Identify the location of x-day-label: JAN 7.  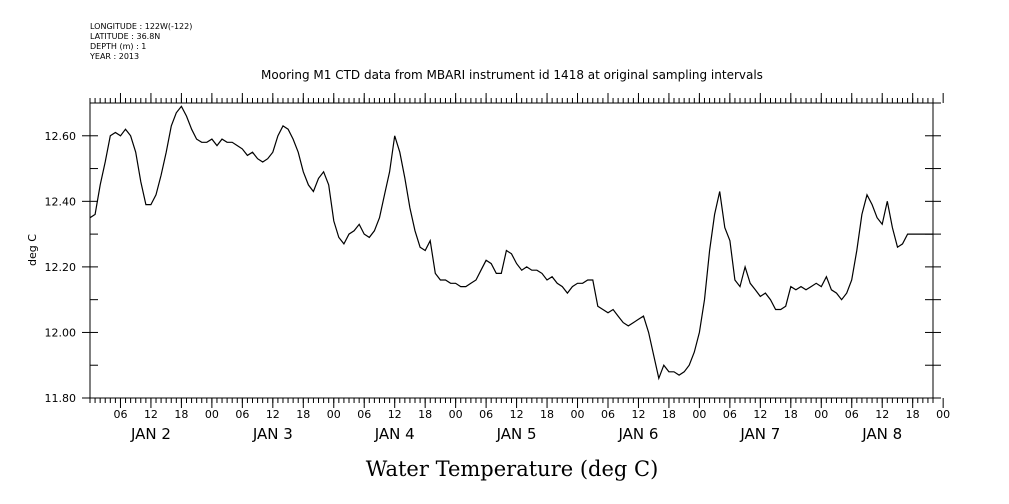
(759, 434).